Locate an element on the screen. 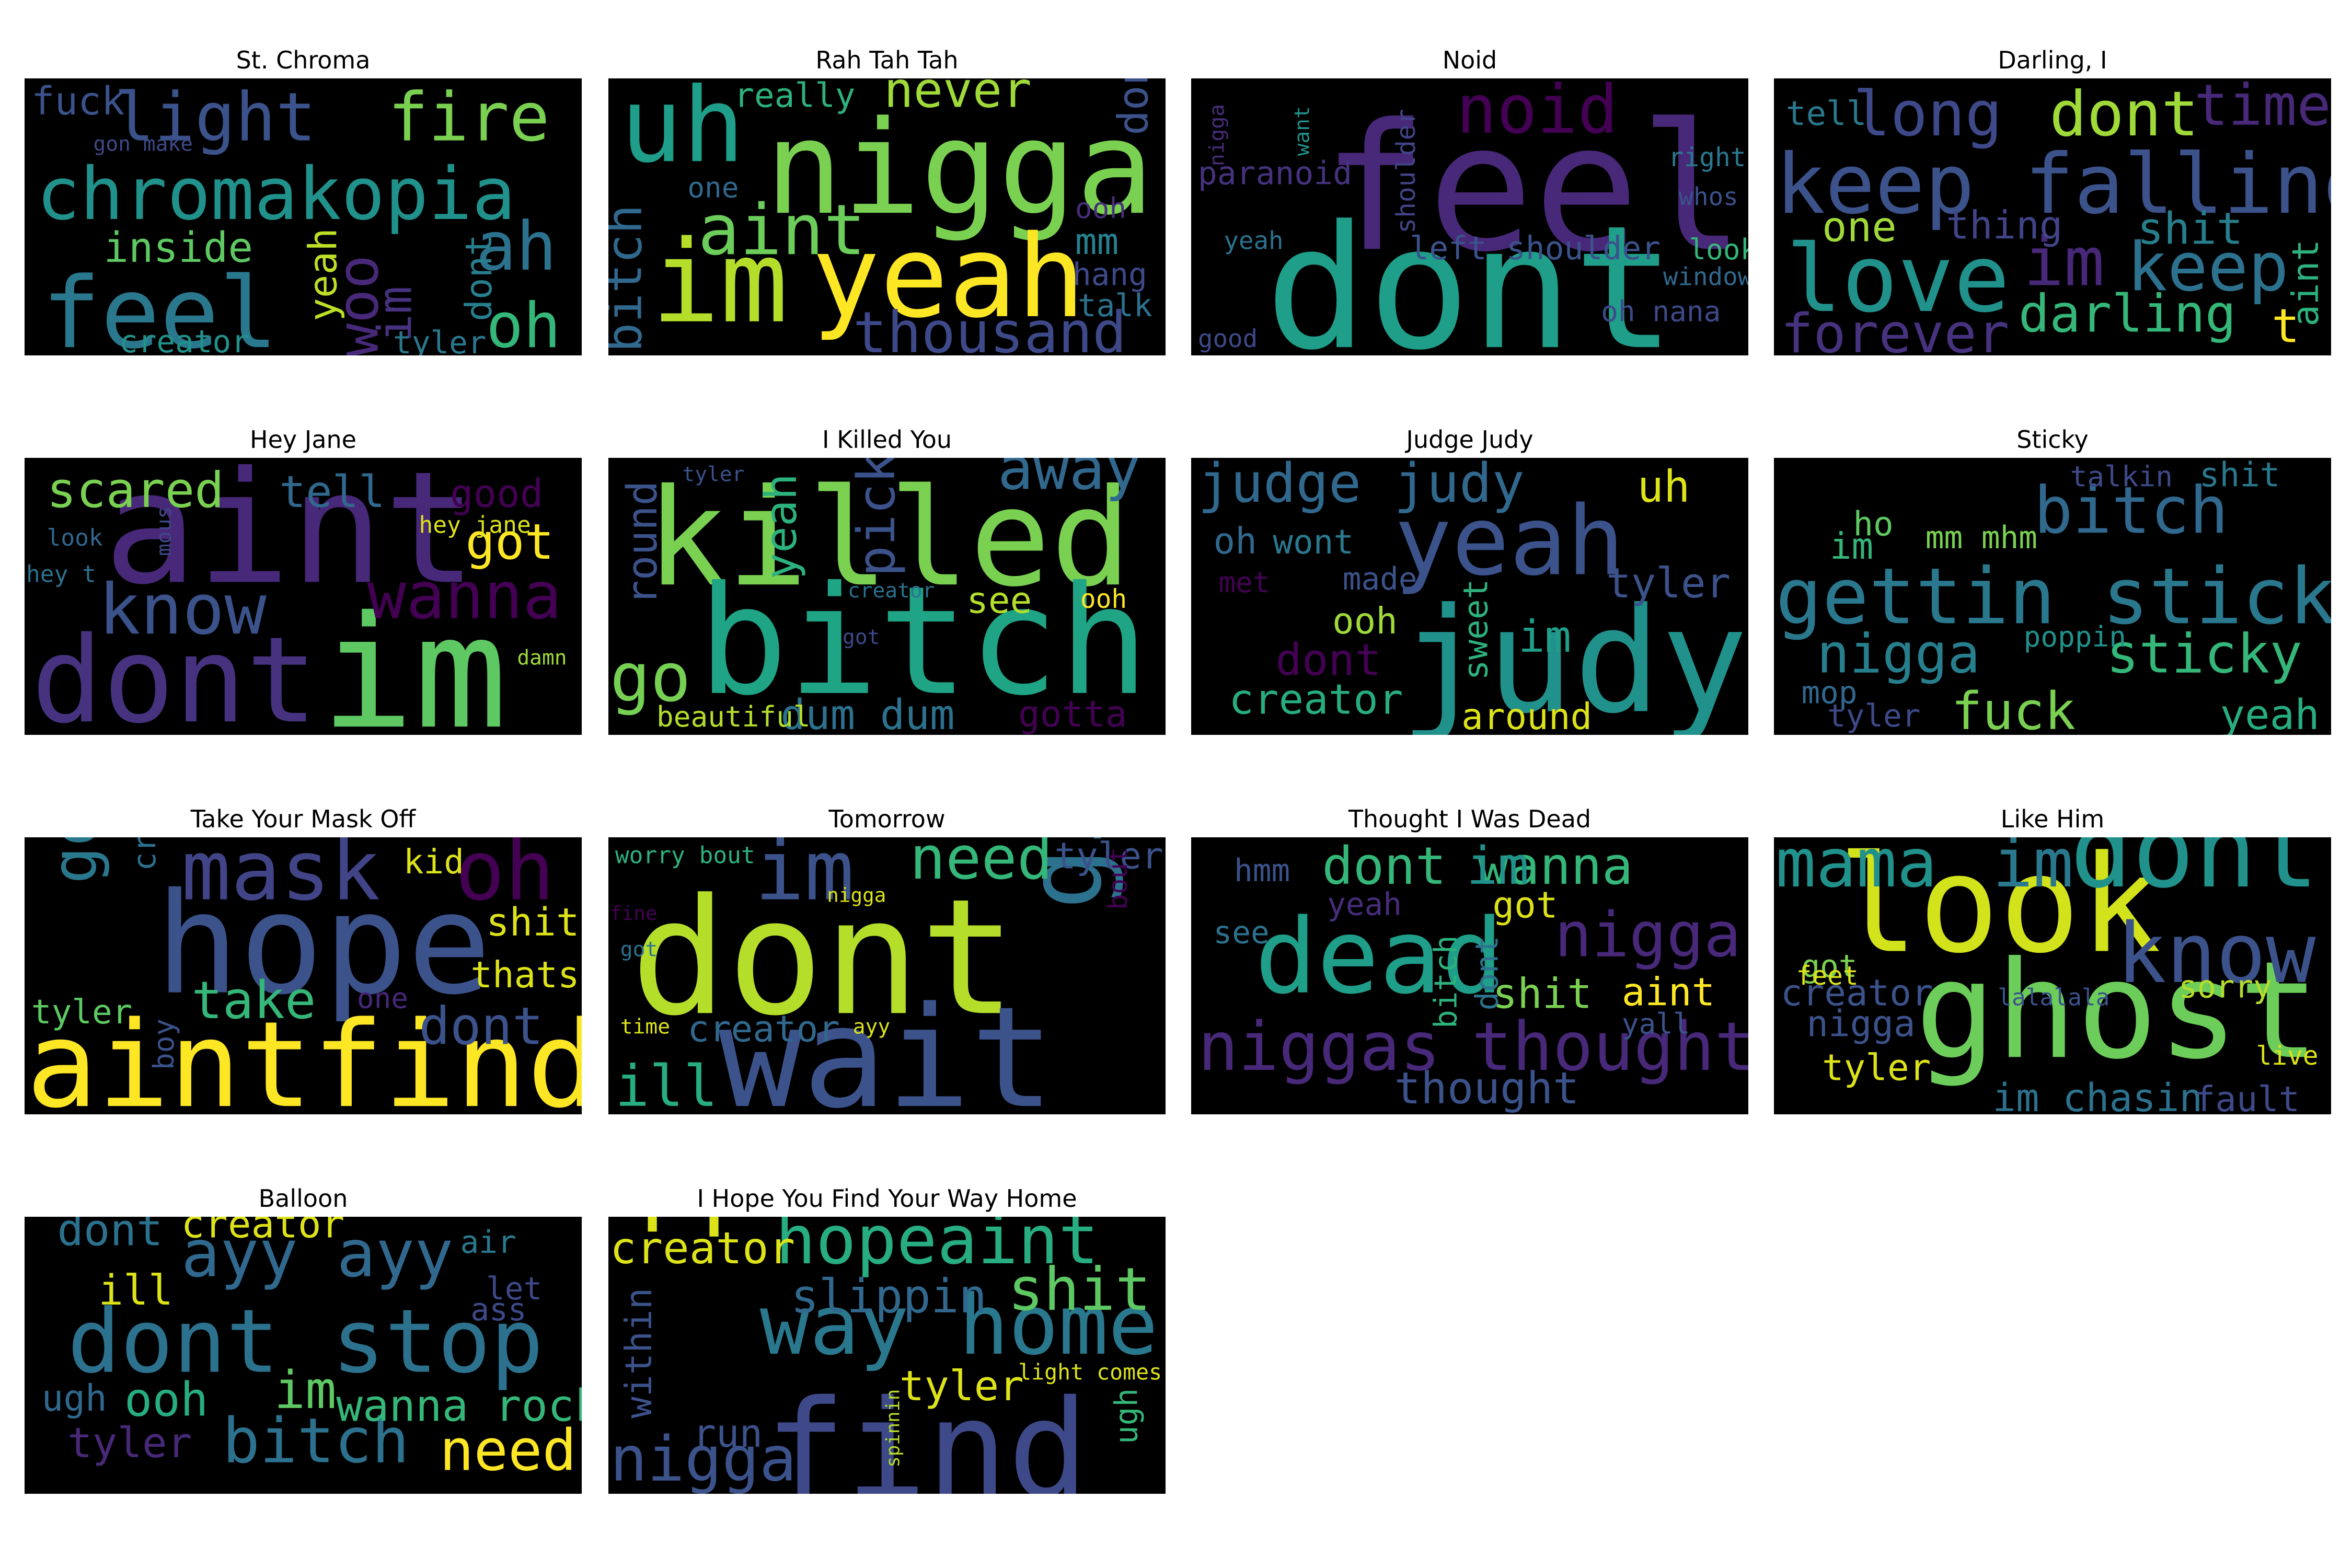 The height and width of the screenshot is (1568, 2352). word-fuck: fuck is located at coordinates (78, 101).